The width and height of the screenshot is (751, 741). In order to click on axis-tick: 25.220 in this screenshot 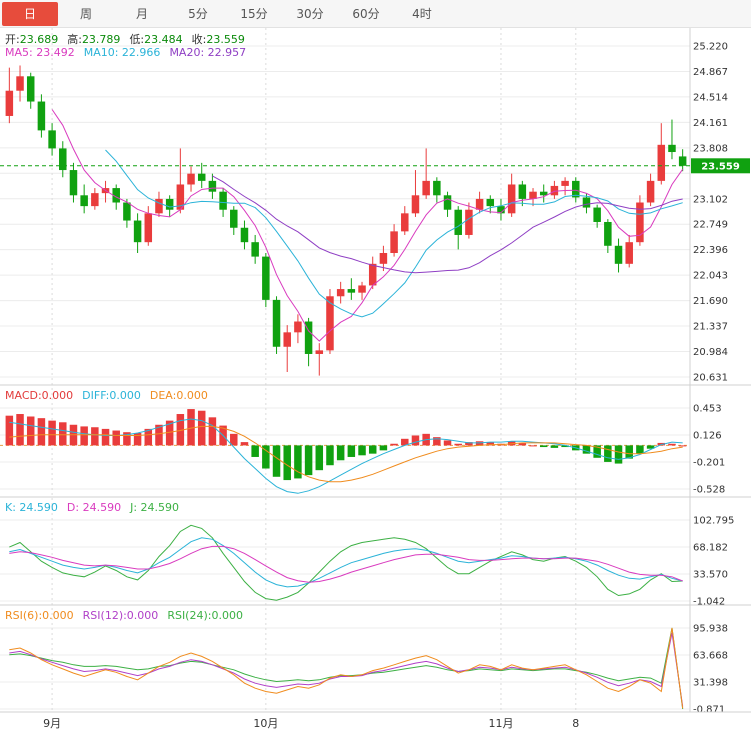, I will do `click(710, 47)`.